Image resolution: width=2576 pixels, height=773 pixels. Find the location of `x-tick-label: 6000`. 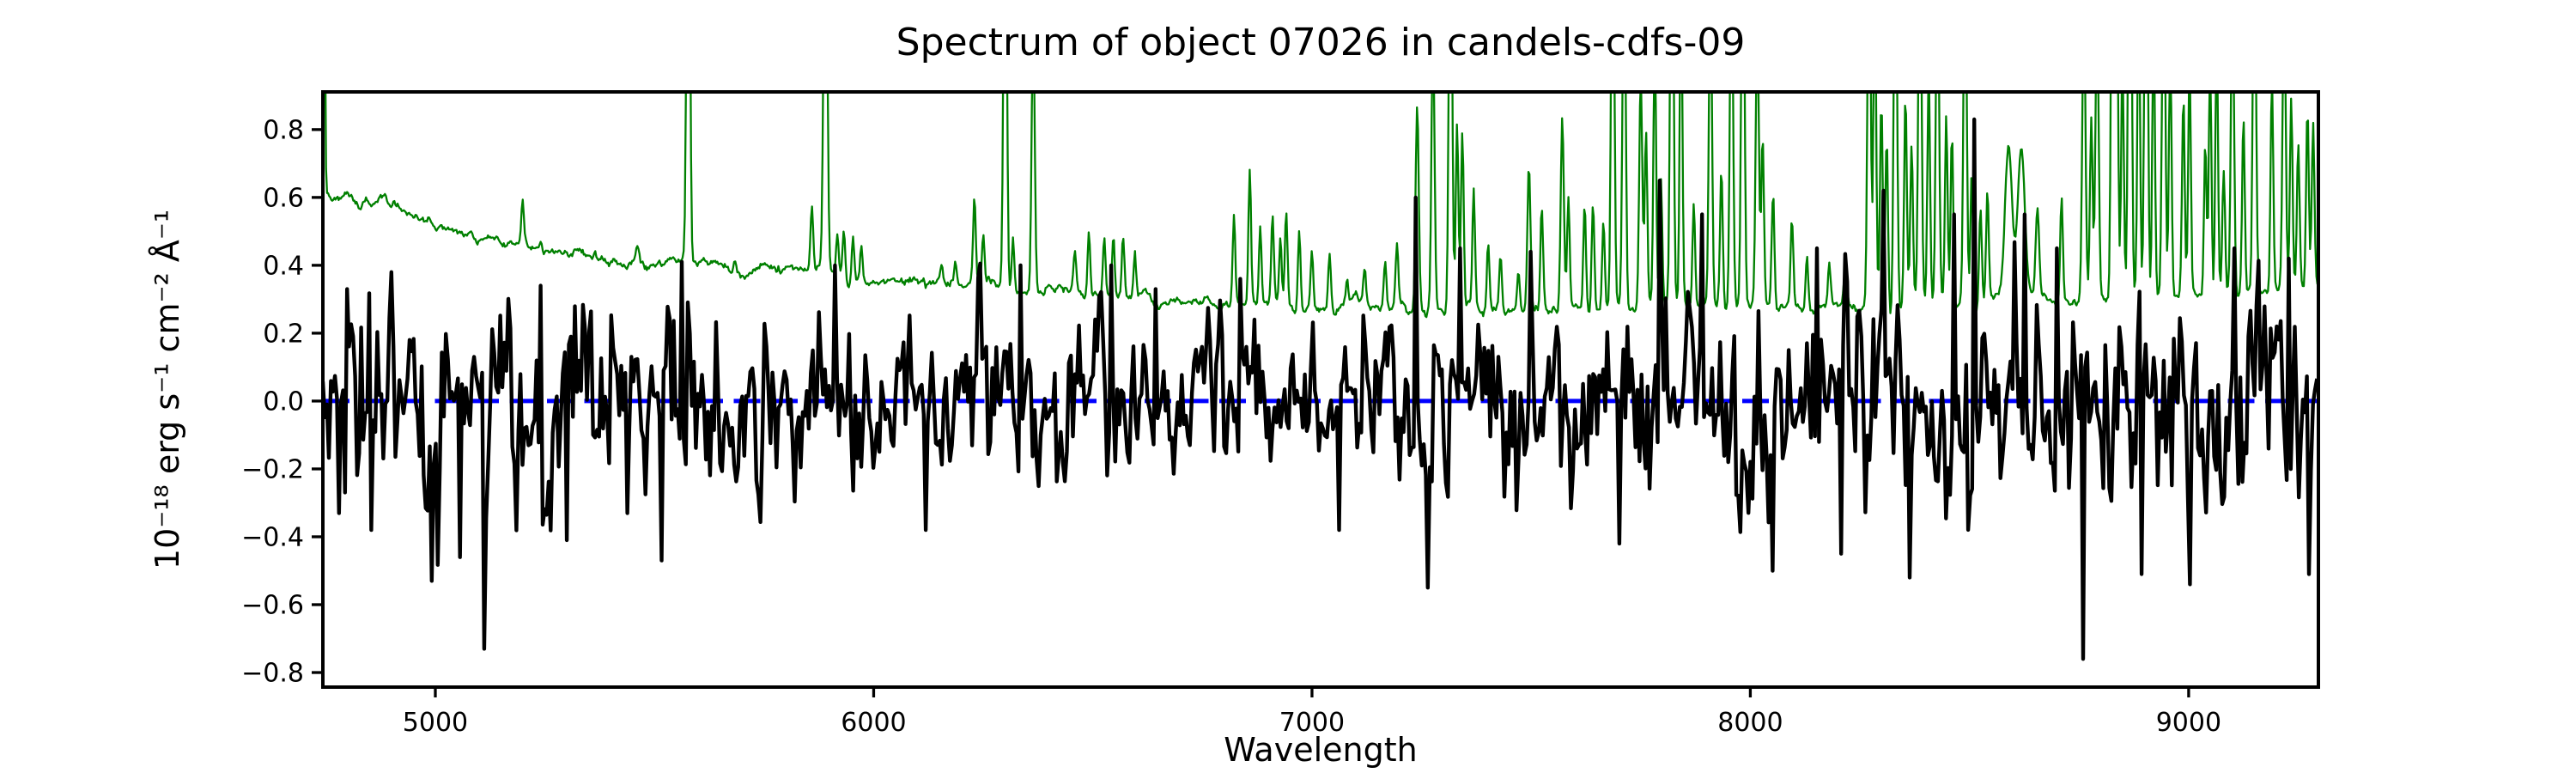

x-tick-label: 6000 is located at coordinates (874, 723).